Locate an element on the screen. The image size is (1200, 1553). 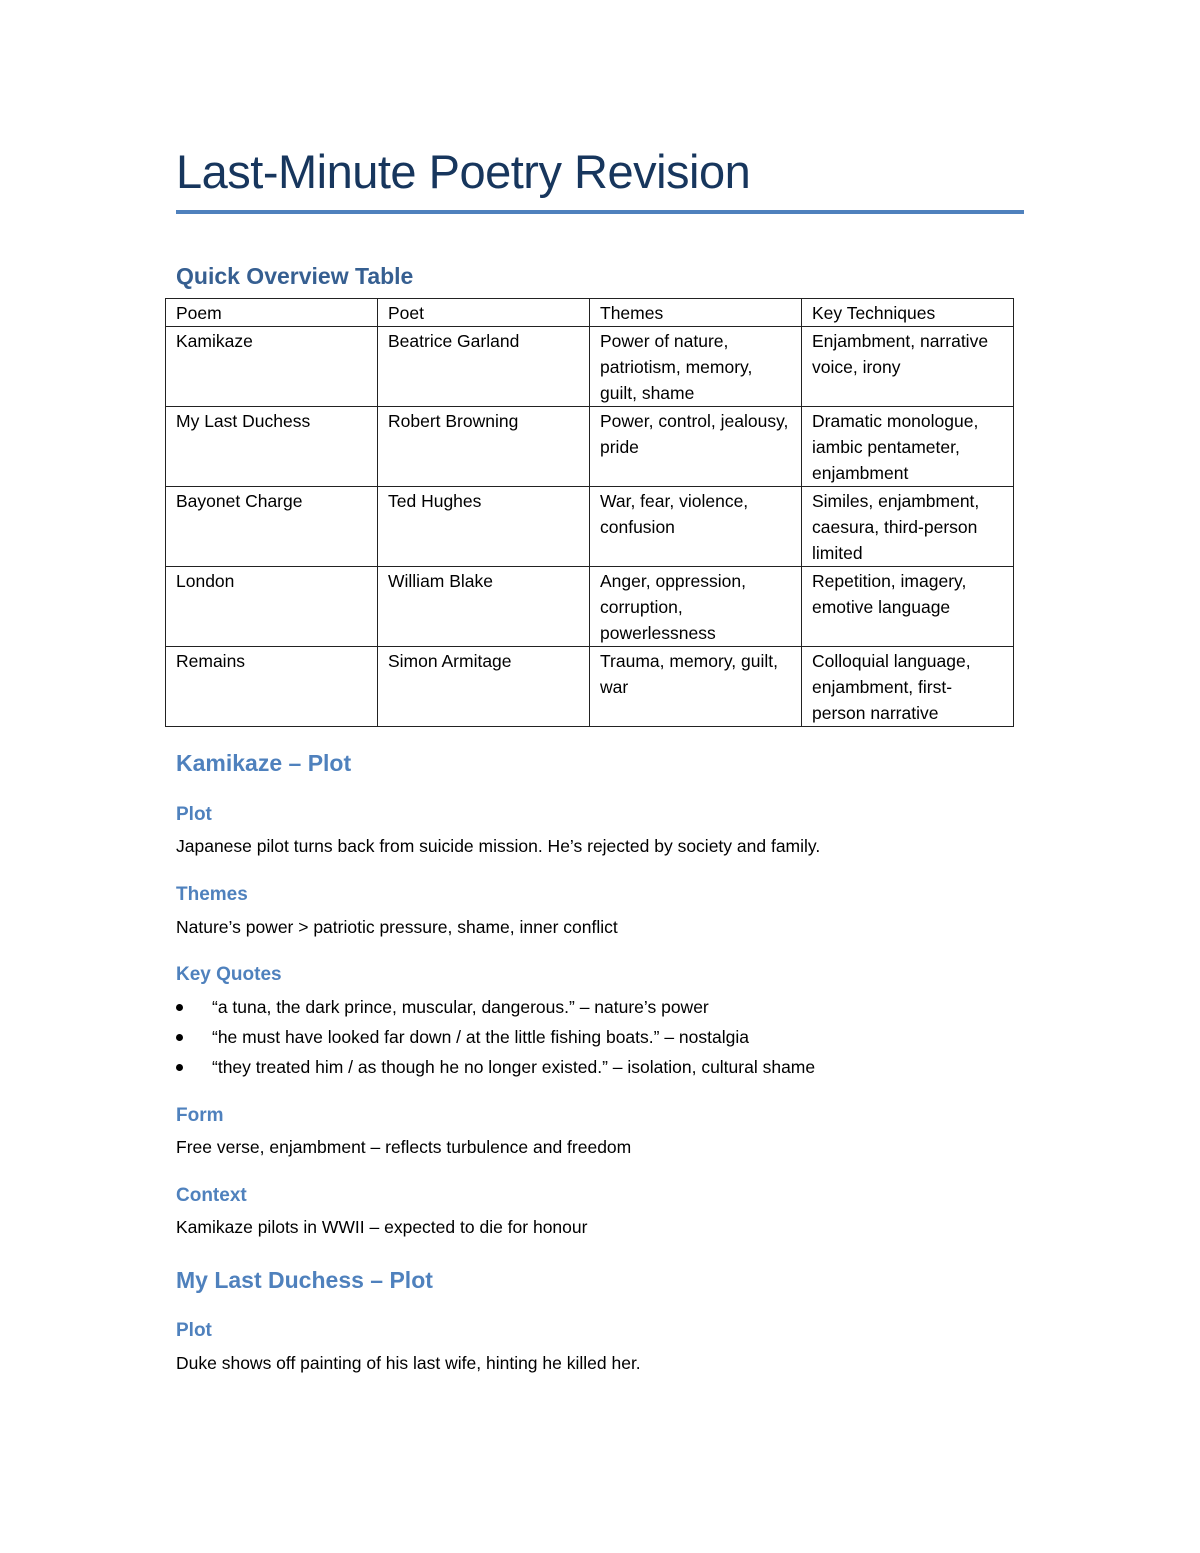
column-header: Poet is located at coordinates (483, 312).